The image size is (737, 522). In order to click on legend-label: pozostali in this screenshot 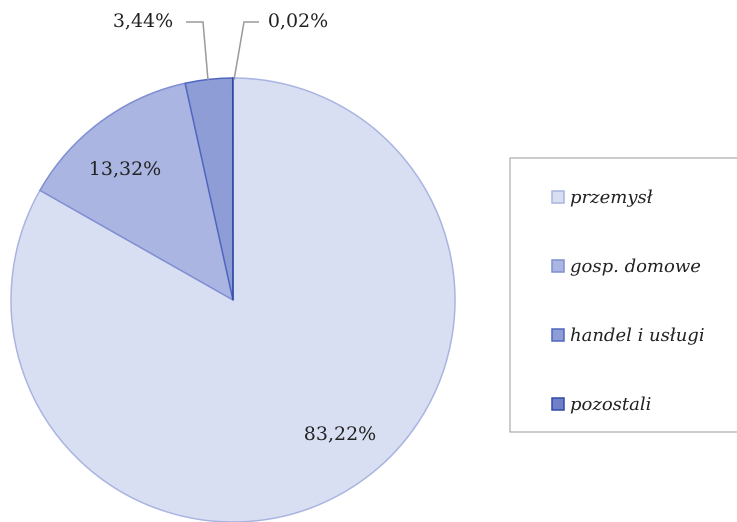, I will do `click(610, 404)`.